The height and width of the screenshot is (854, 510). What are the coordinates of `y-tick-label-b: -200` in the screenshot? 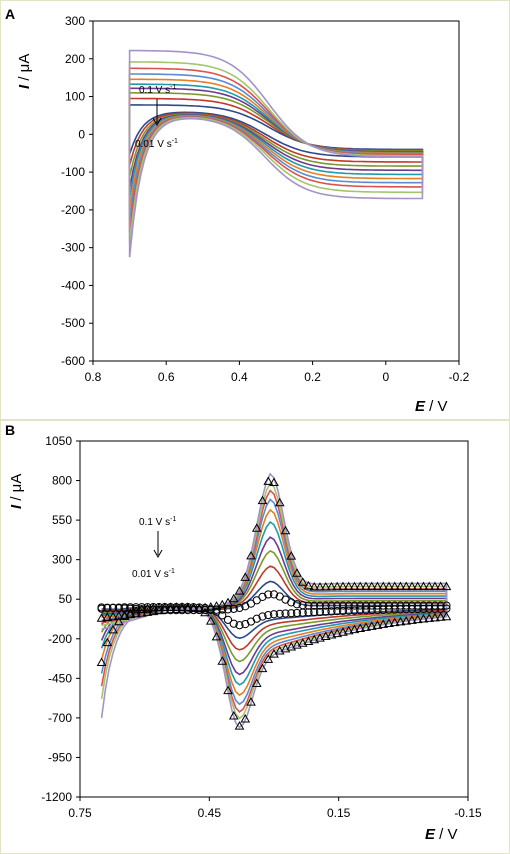 It's located at (60, 639).